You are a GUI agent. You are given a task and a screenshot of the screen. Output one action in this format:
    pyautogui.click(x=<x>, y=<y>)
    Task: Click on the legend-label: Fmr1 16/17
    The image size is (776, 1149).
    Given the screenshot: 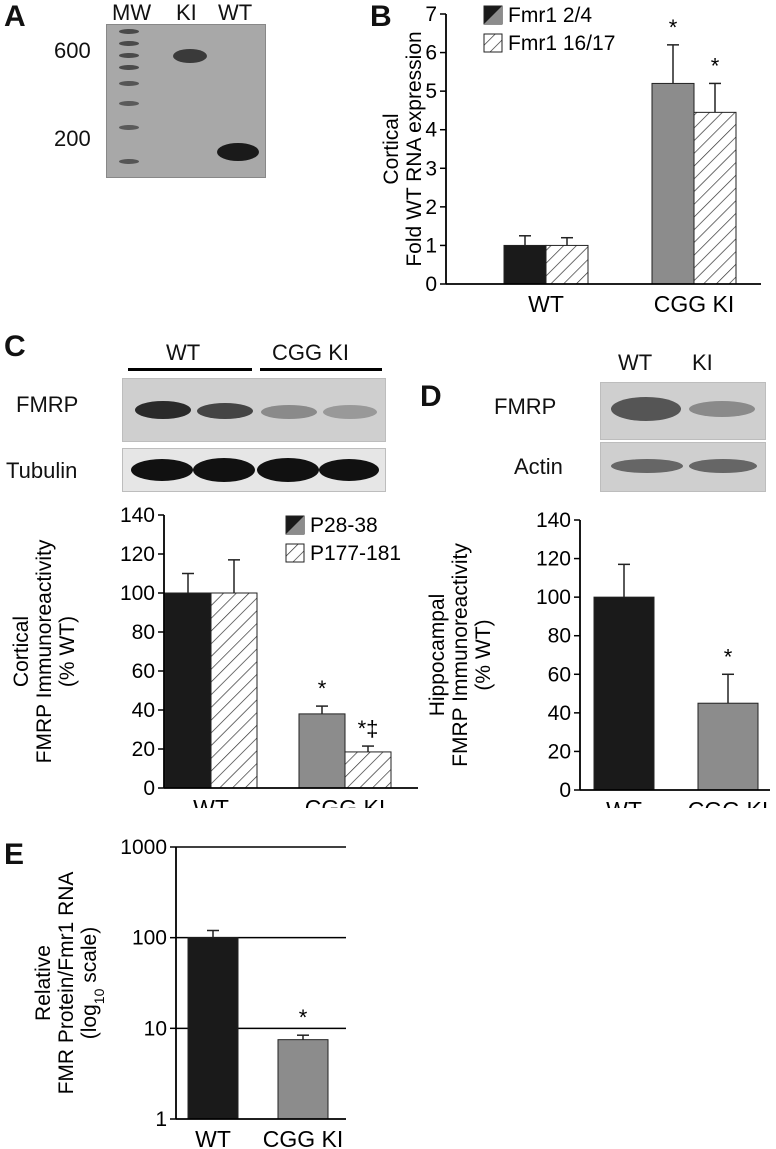 What is the action you would take?
    pyautogui.click(x=561, y=43)
    